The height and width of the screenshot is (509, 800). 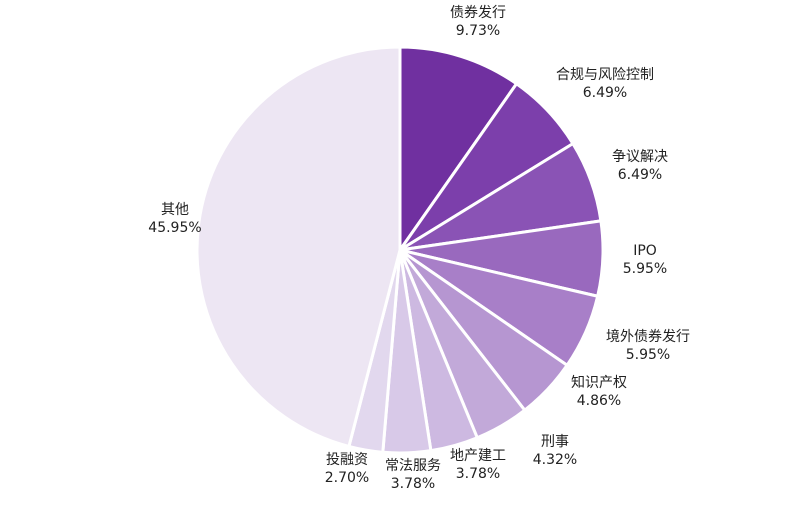 What do you see at coordinates (555, 442) in the screenshot?
I see `slice-category-label: 刑事` at bounding box center [555, 442].